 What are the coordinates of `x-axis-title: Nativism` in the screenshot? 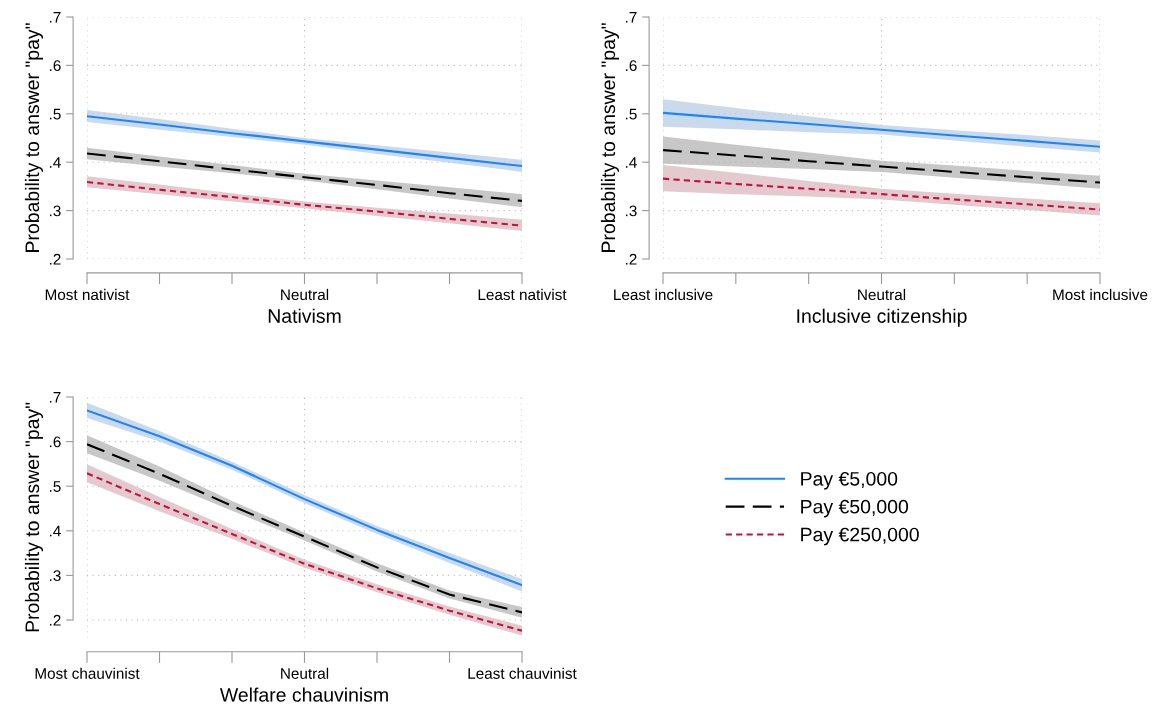 It's located at (304, 315).